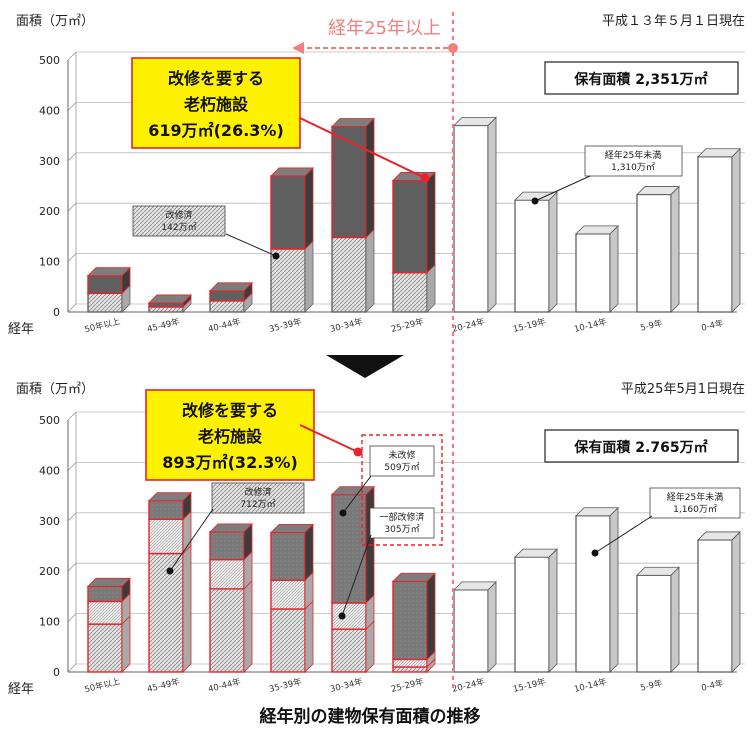 This screenshot has width=755, height=735. I want to click on callout-frame, so click(216, 103).